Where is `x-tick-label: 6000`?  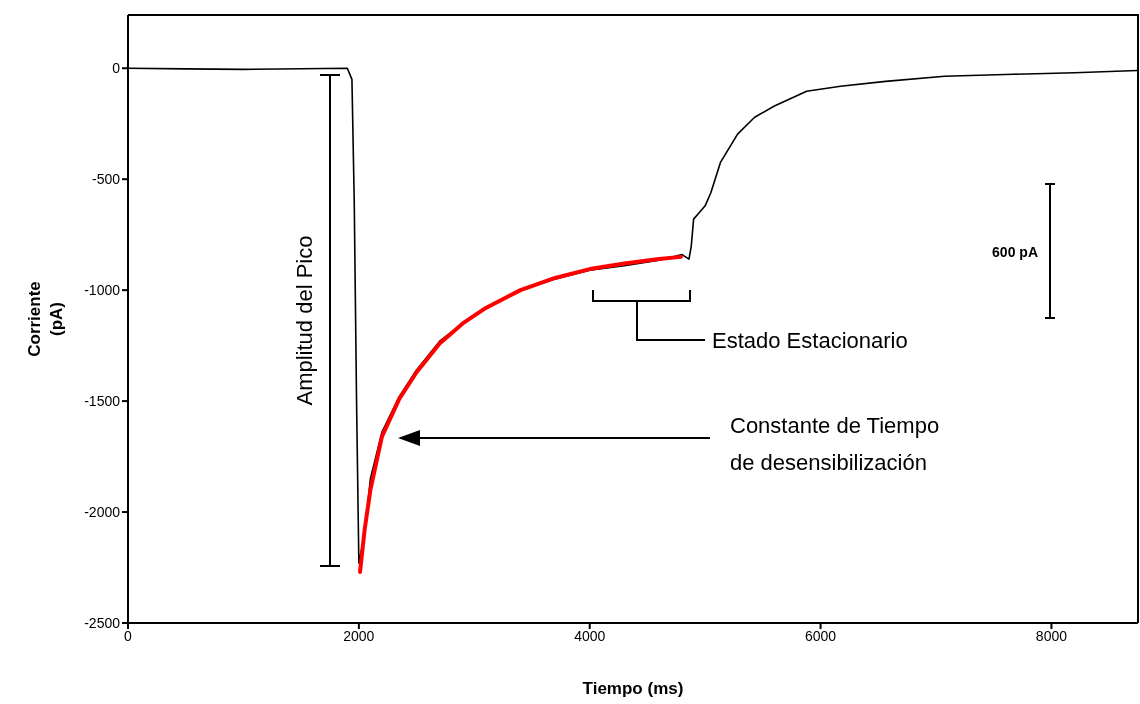 x-tick-label: 6000 is located at coordinates (820, 635).